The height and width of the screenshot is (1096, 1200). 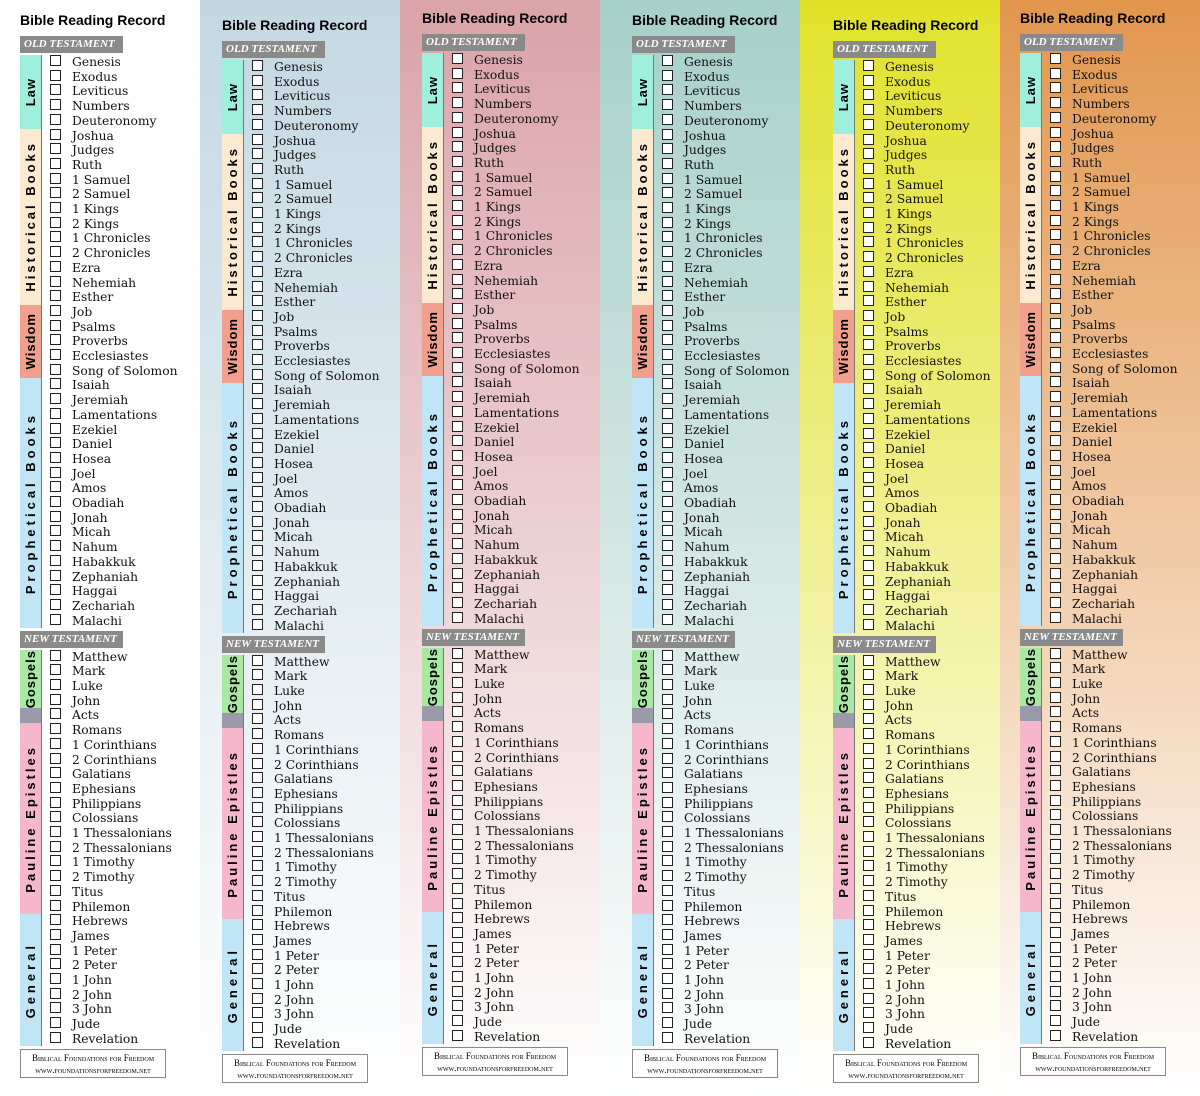 I want to click on book-name: Matthew, so click(x=1100, y=654).